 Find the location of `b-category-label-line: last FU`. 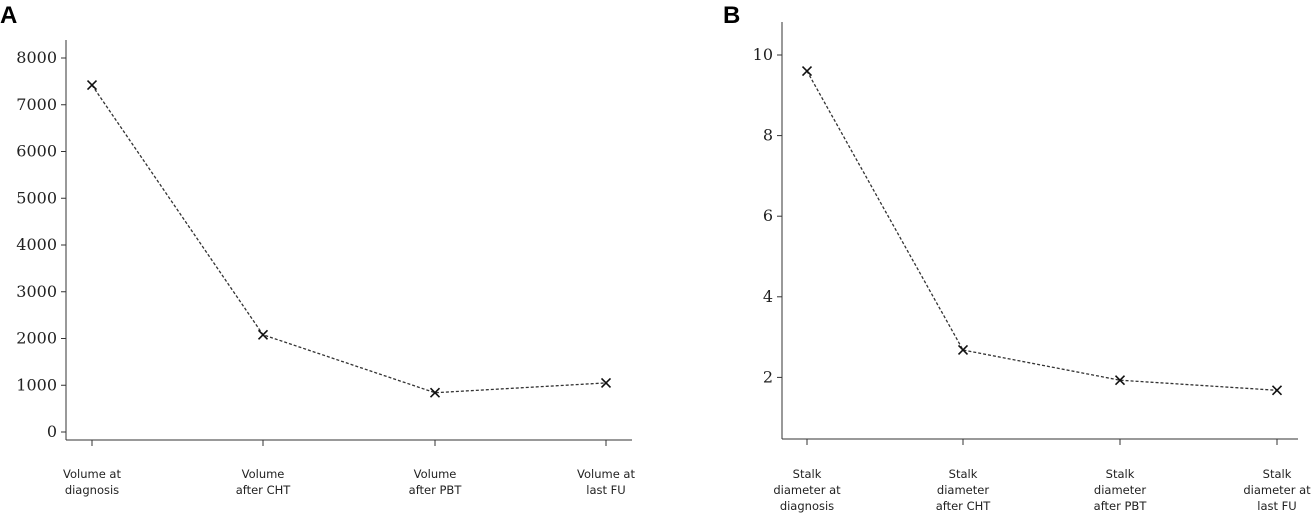

b-category-label-line: last FU is located at coordinates (1276, 506).